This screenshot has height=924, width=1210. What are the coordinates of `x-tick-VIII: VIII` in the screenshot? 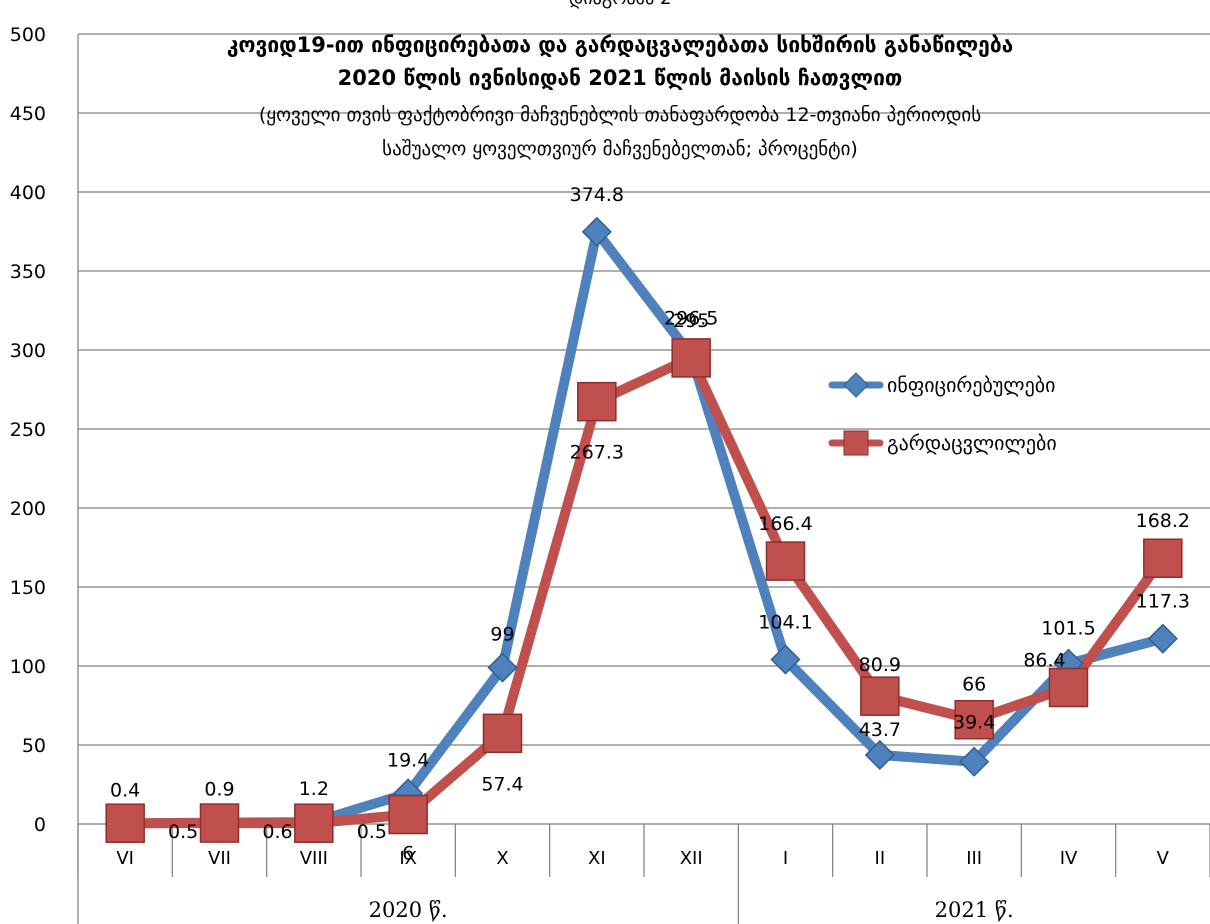 It's located at (314, 858).